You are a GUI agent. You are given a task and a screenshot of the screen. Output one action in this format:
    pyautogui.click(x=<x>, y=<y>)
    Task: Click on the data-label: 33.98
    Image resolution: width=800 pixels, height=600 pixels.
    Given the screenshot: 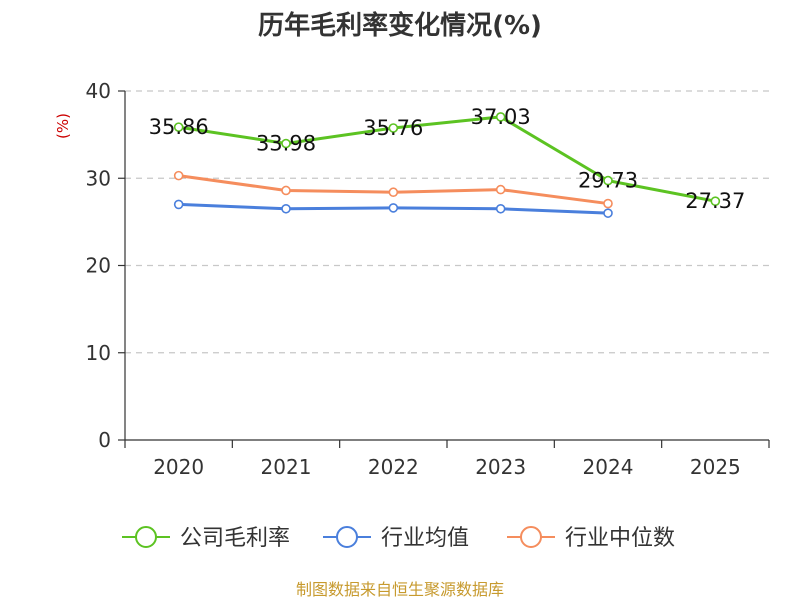 What is the action you would take?
    pyautogui.click(x=286, y=144)
    